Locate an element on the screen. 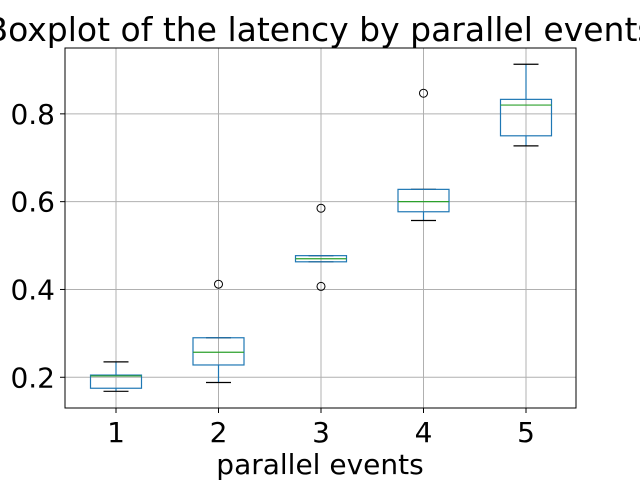 This screenshot has height=480, width=640. y-tick-label: 0.4 is located at coordinates (32, 289).